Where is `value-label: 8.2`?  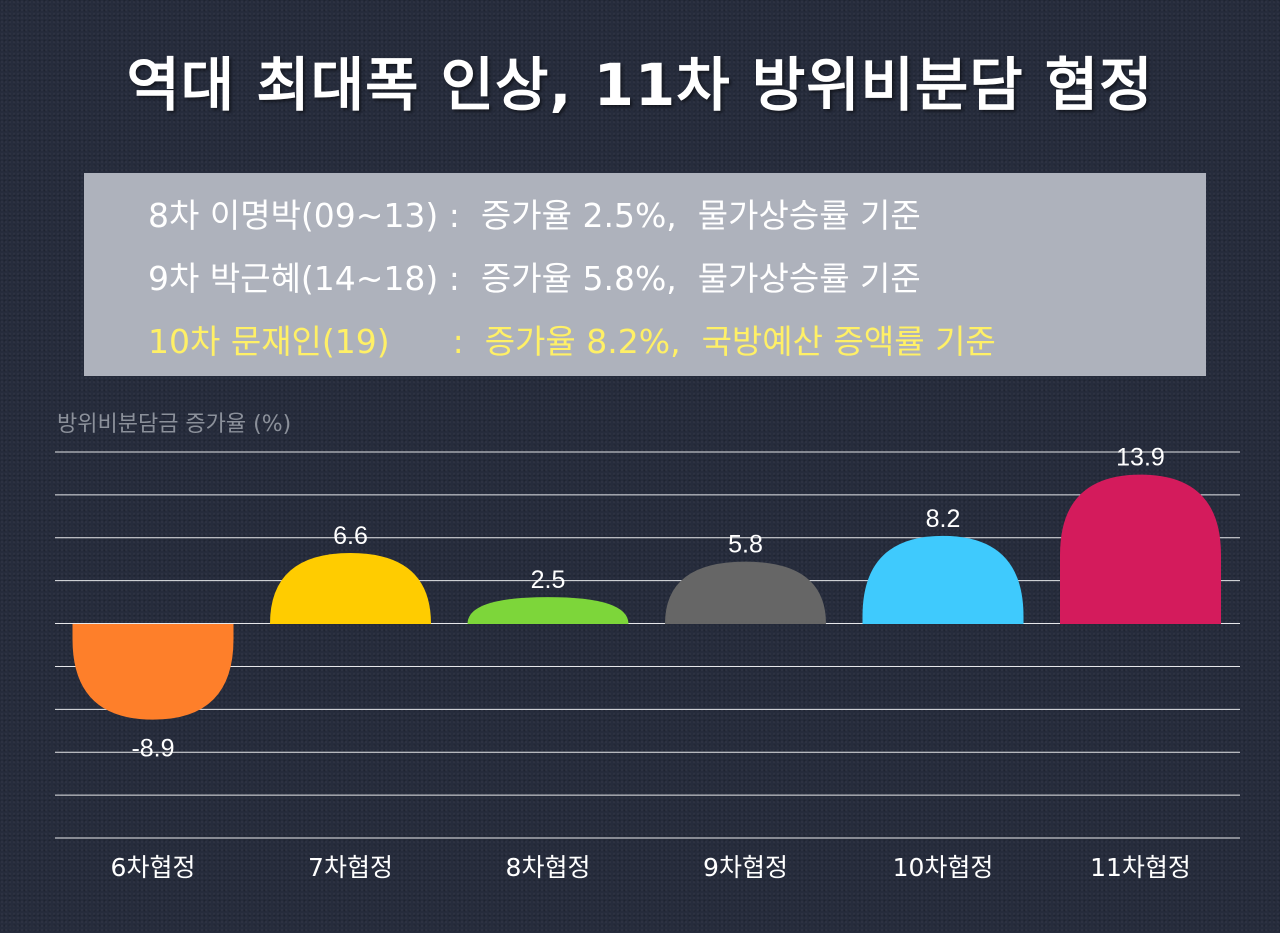
value-label: 8.2 is located at coordinates (943, 519).